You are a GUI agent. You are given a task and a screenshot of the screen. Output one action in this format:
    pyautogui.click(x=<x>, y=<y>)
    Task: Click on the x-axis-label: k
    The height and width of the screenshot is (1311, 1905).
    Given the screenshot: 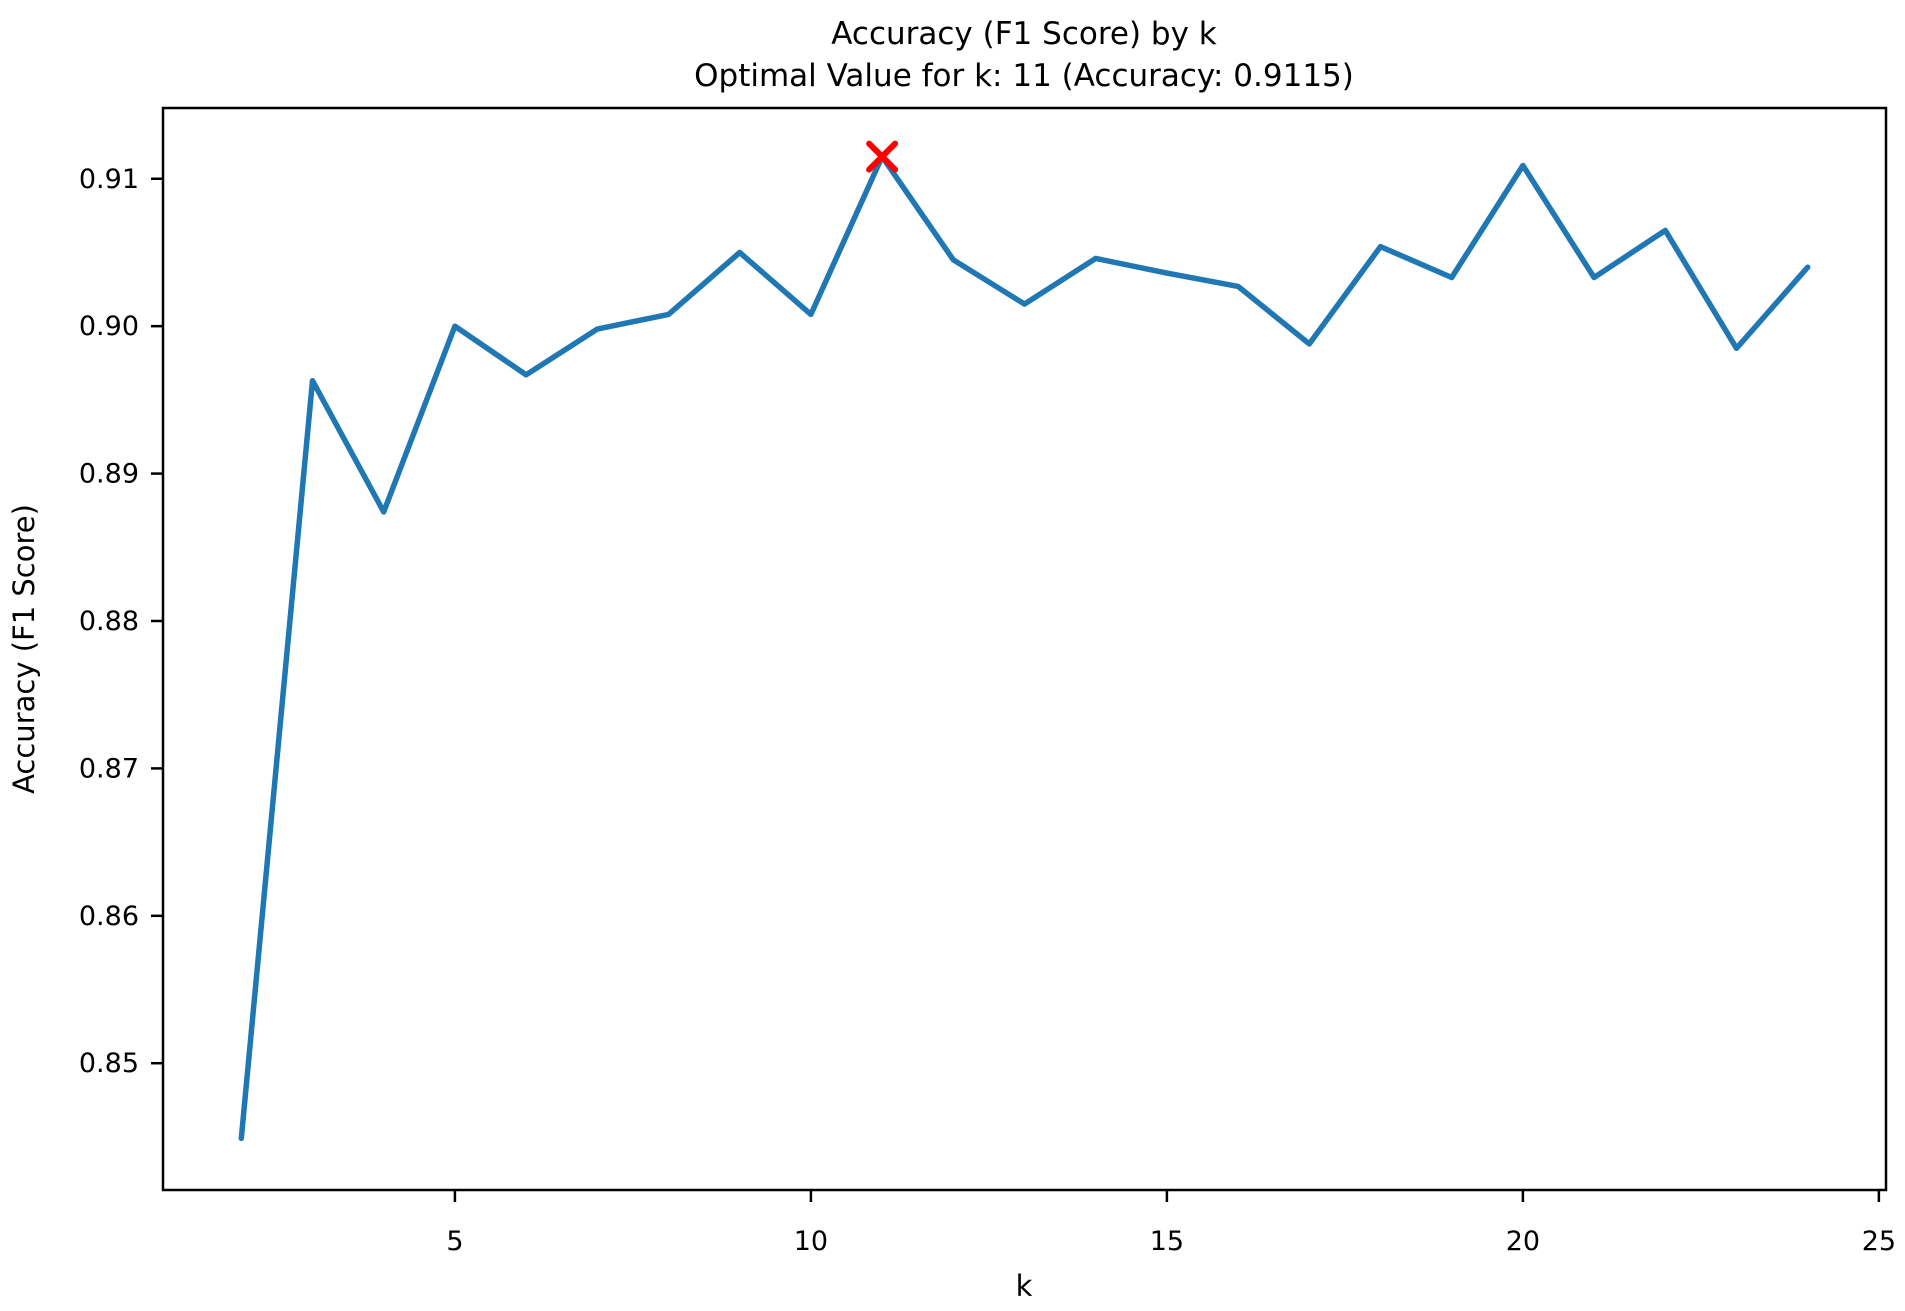 What is the action you would take?
    pyautogui.click(x=1024, y=1286)
    